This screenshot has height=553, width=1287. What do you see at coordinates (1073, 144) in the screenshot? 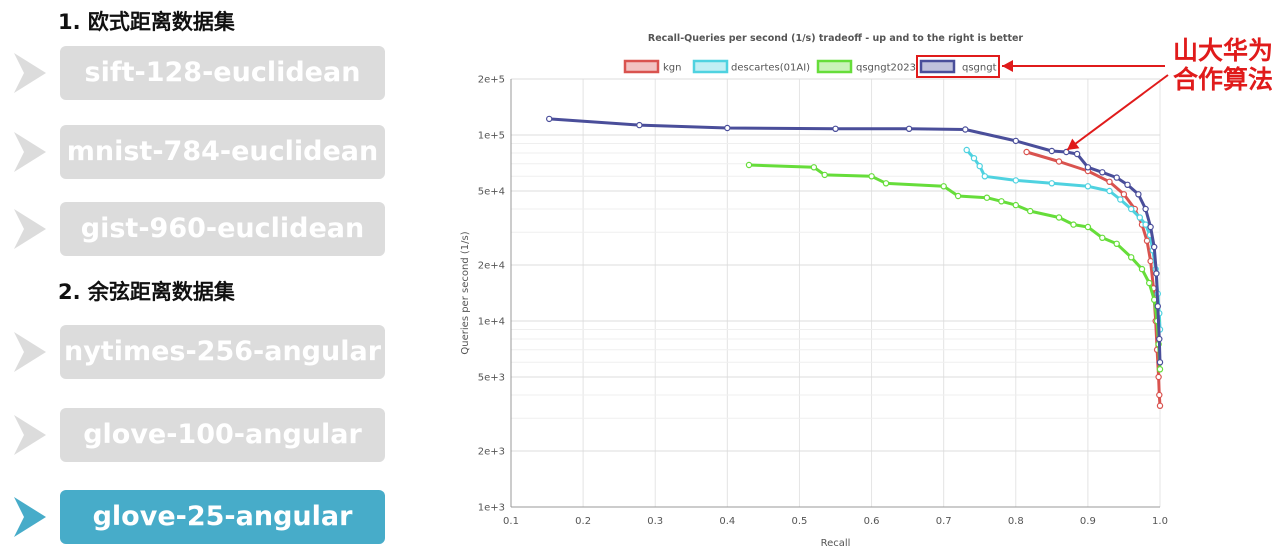
I see `annotation-arrow-curve-head` at bounding box center [1073, 144].